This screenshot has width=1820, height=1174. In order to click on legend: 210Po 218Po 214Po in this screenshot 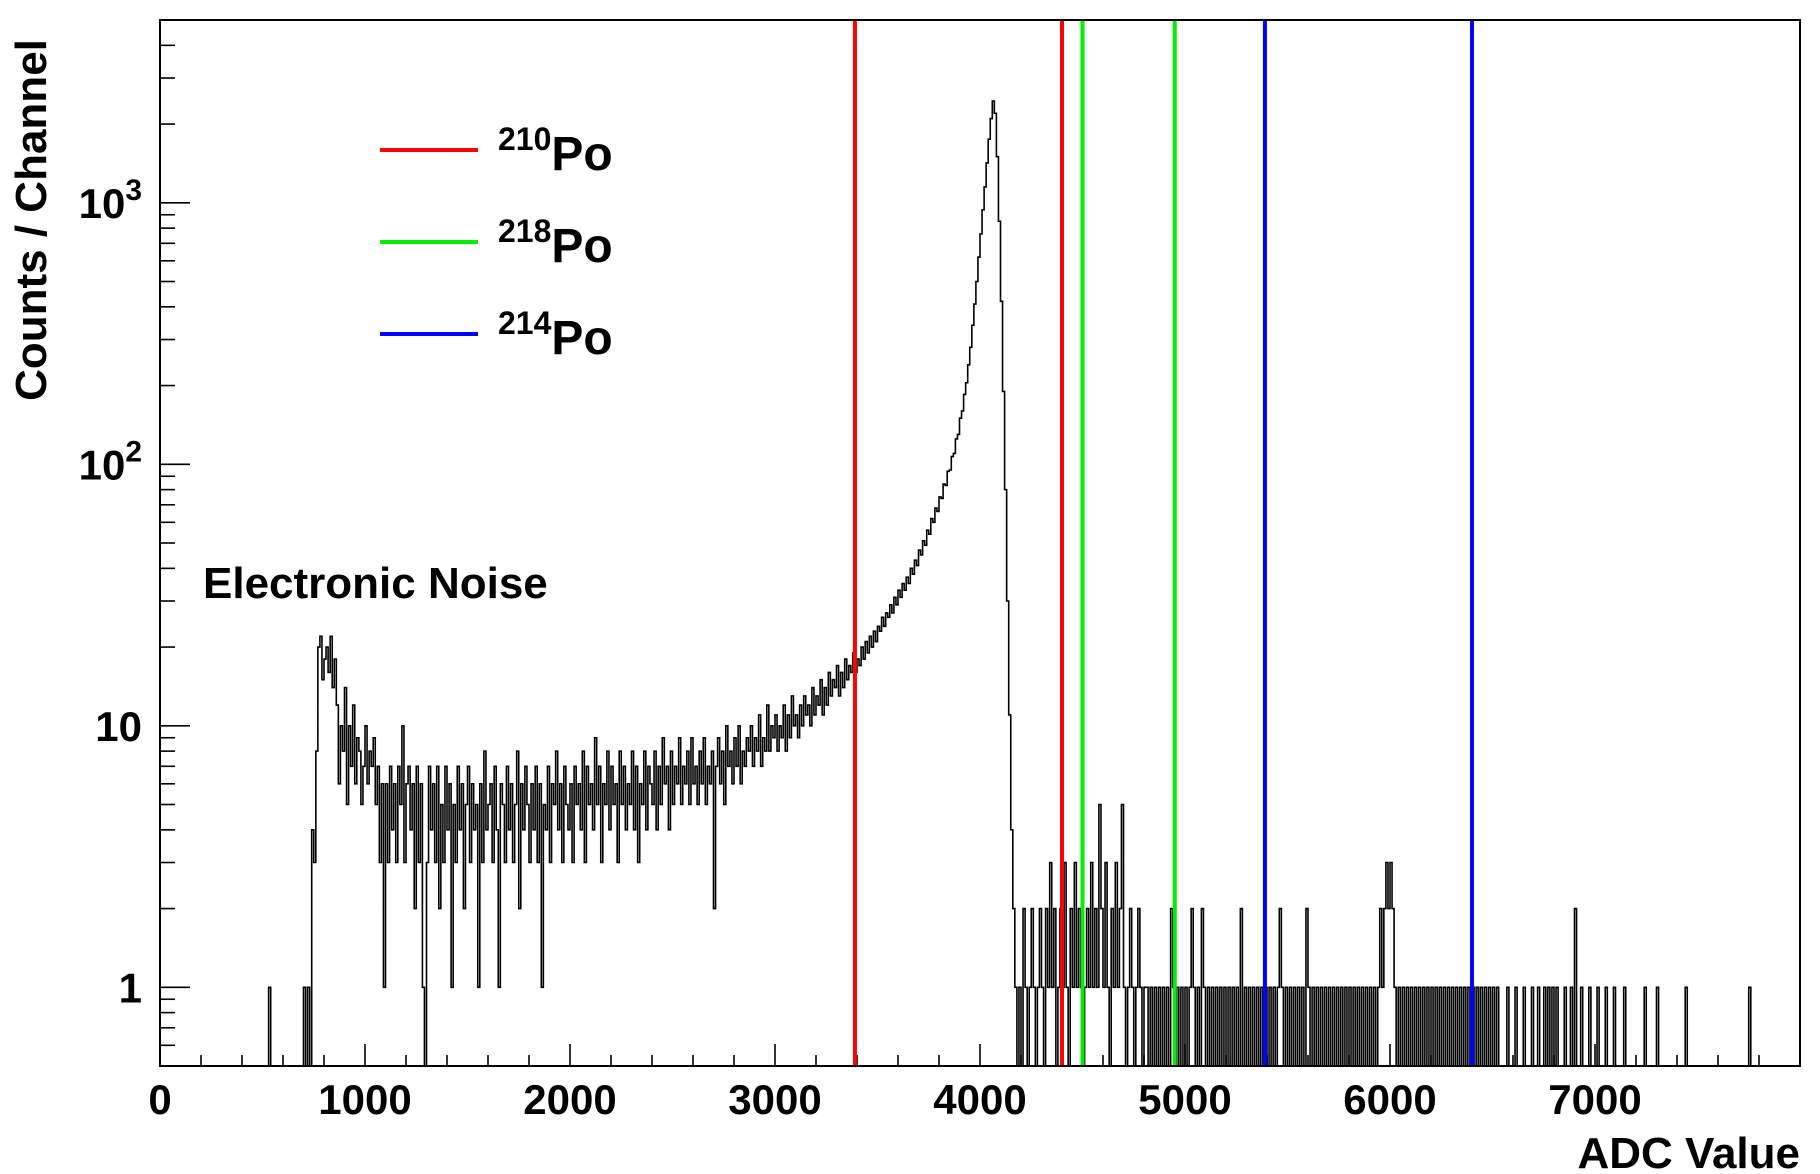, I will do `click(496, 243)`.